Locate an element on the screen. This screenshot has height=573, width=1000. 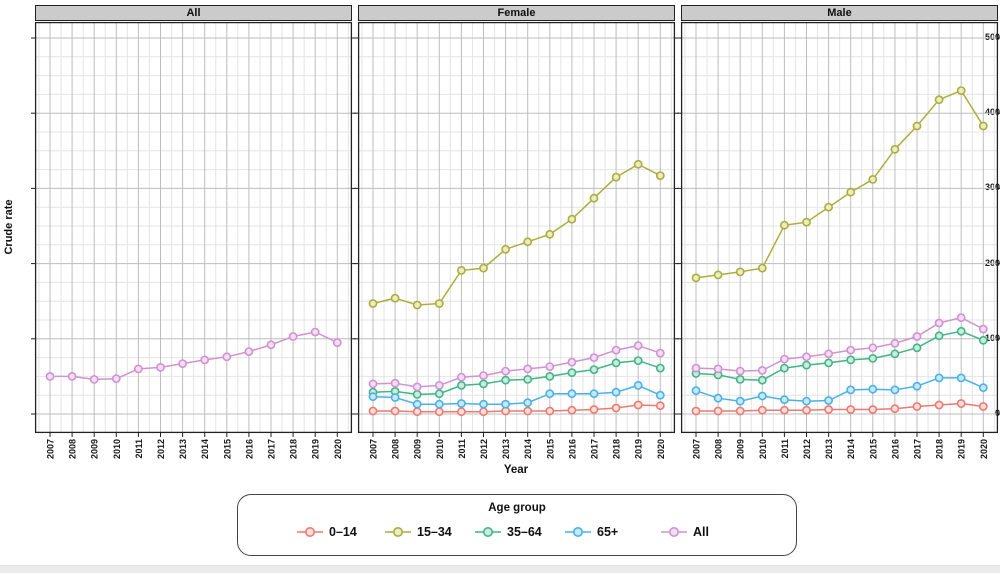
x-tick-label: 2013 is located at coordinates (829, 449).